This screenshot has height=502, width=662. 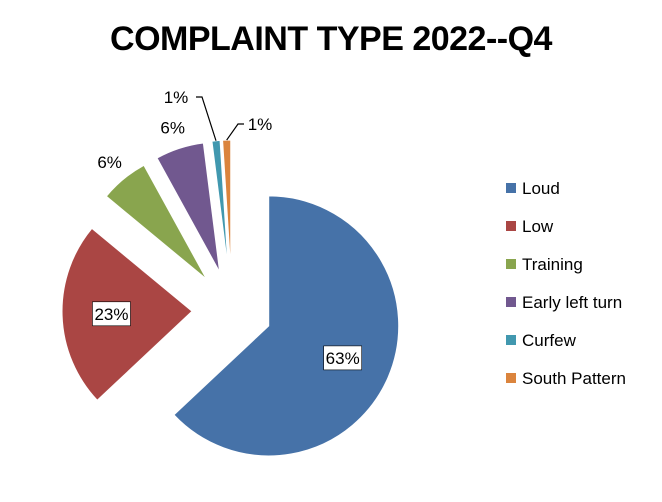 What do you see at coordinates (109, 162) in the screenshot?
I see `data-label-training: 6%` at bounding box center [109, 162].